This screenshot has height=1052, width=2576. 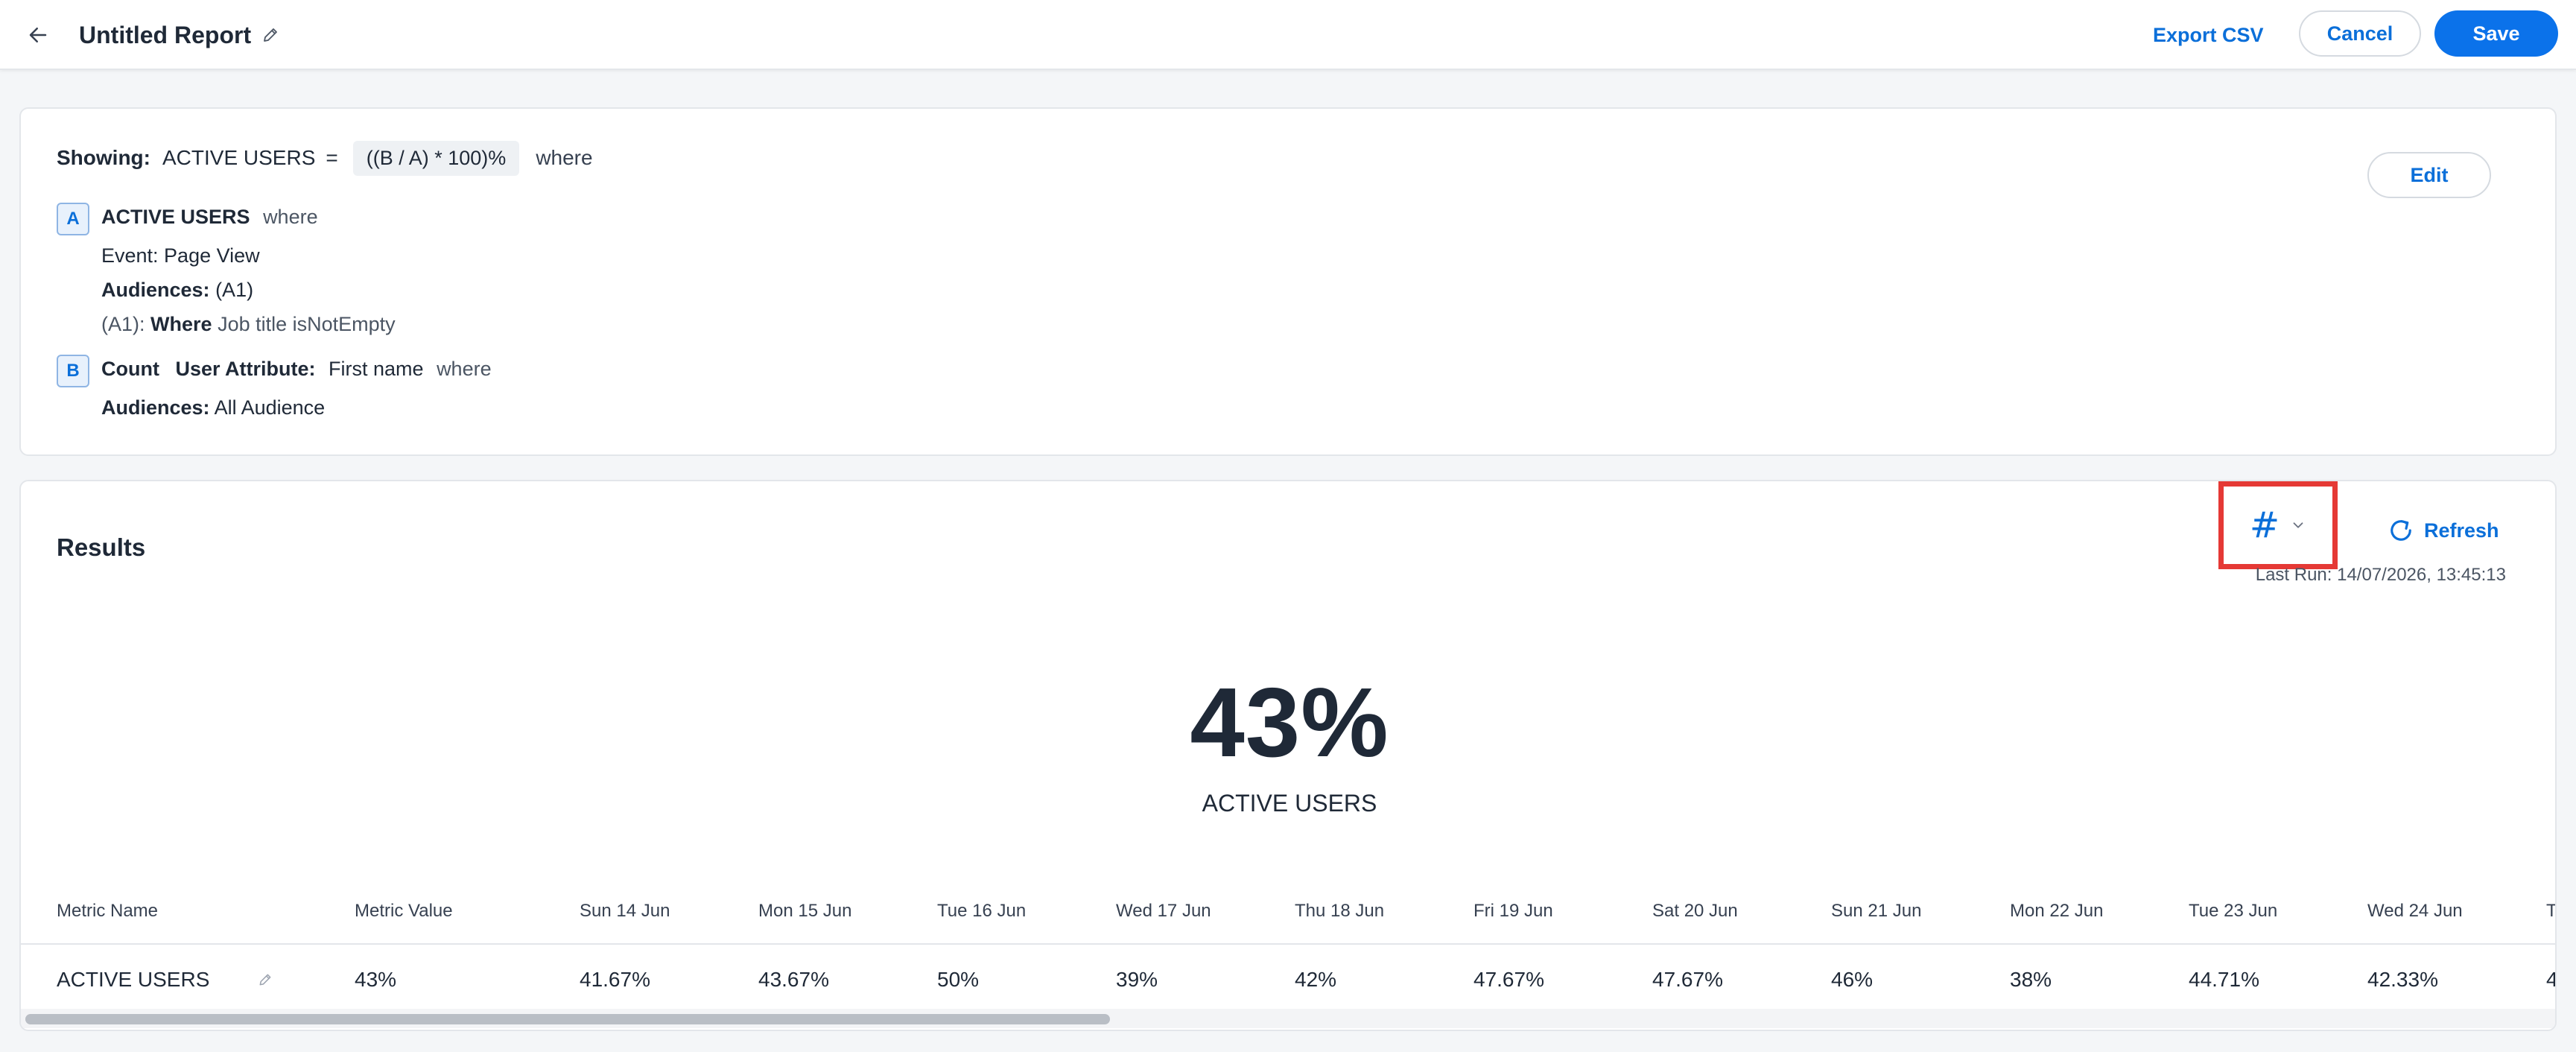 I want to click on query-a-audiences-value: (A1), so click(x=235, y=290).